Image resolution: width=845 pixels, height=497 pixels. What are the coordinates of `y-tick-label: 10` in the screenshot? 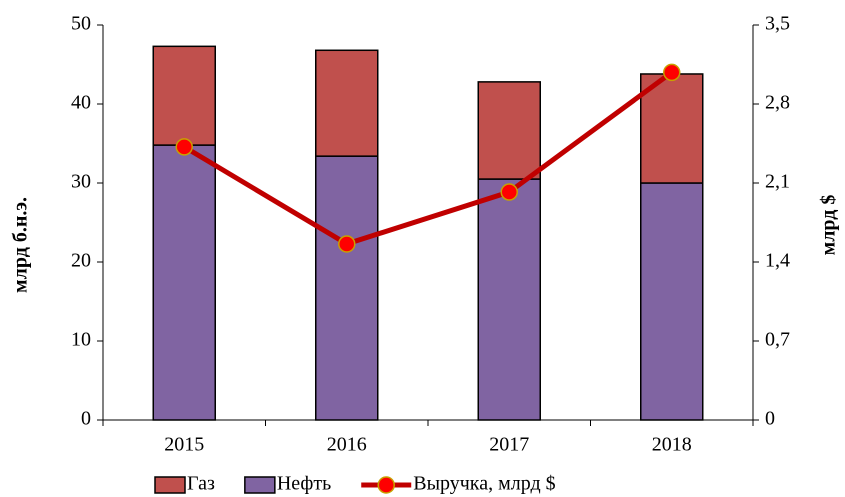 It's located at (81, 340).